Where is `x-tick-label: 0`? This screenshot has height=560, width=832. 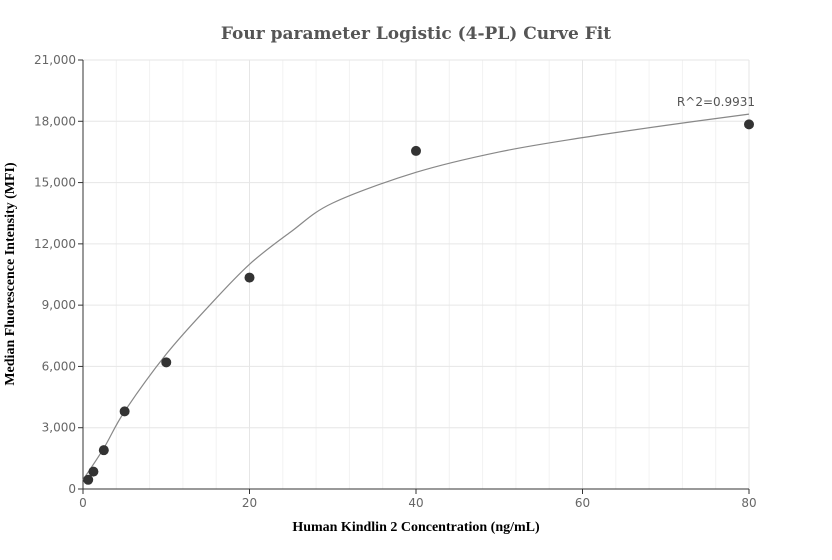 x-tick-label: 0 is located at coordinates (83, 503).